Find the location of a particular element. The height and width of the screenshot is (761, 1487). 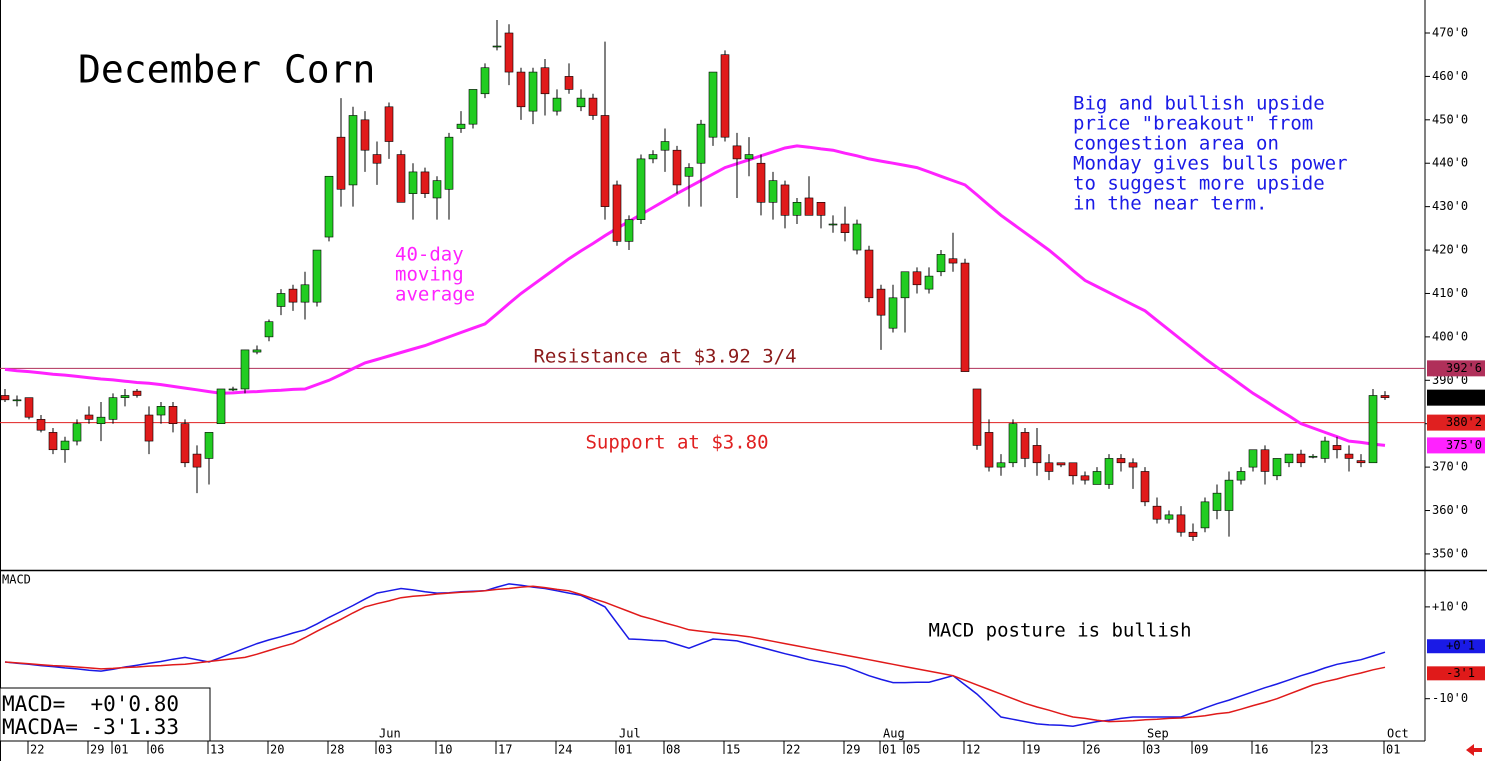

annotation: congestion area on is located at coordinates (1176, 144).